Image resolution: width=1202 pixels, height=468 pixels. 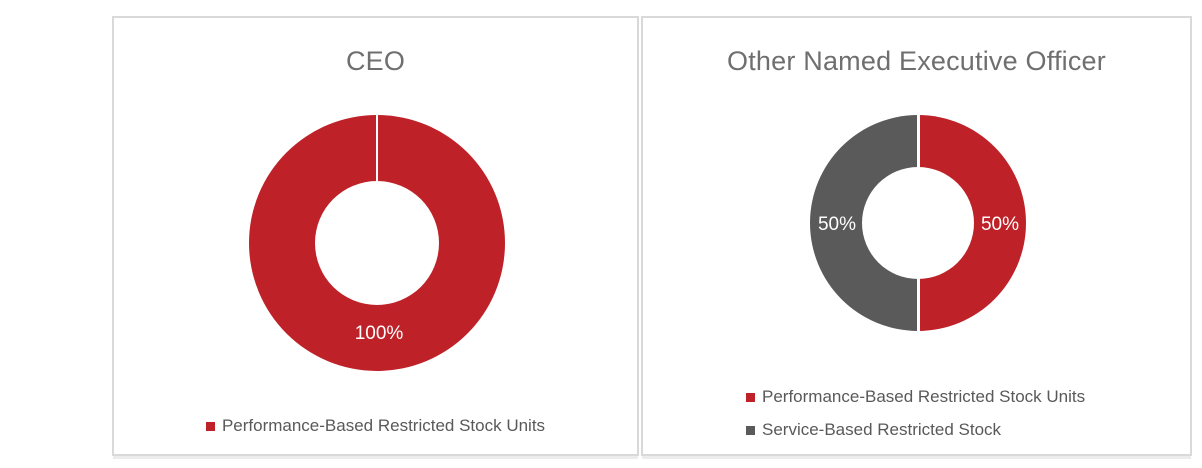 I want to click on legend-ceo: Performance-Based Restricted Stock Units, so click(x=375, y=426).